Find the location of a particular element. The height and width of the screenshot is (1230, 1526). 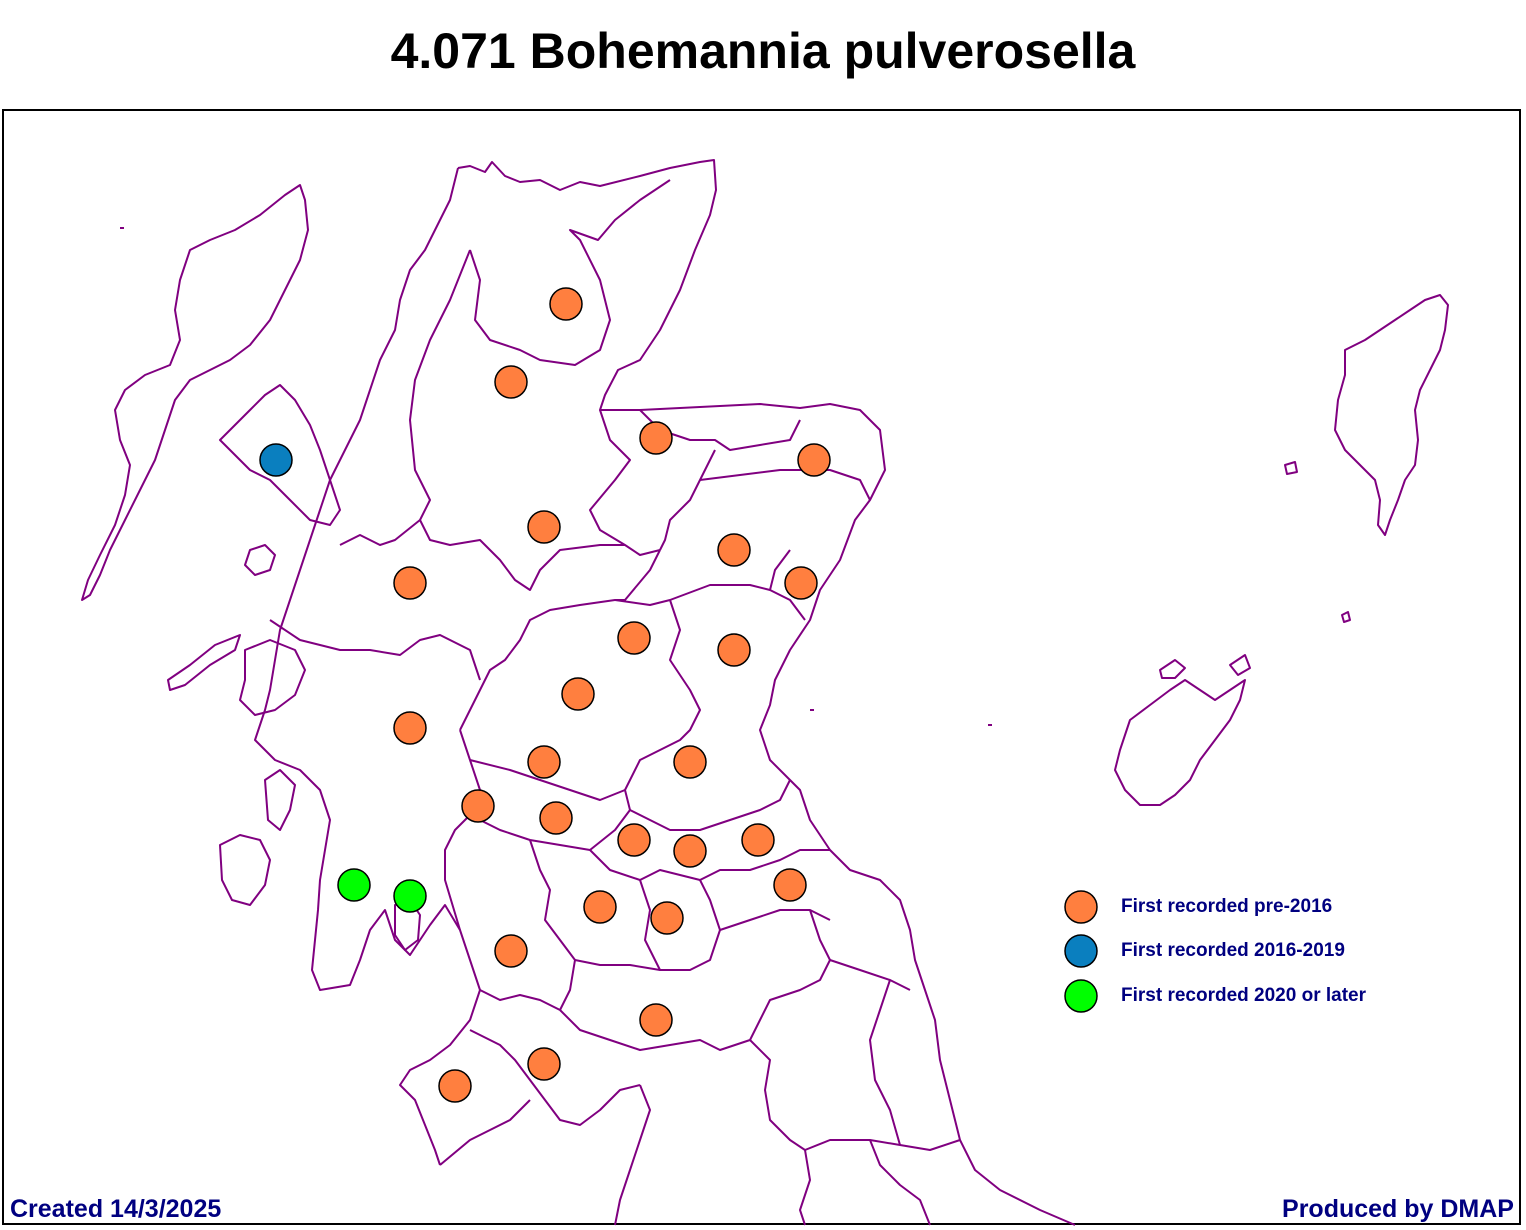

west-coastline is located at coordinates (367, 666).